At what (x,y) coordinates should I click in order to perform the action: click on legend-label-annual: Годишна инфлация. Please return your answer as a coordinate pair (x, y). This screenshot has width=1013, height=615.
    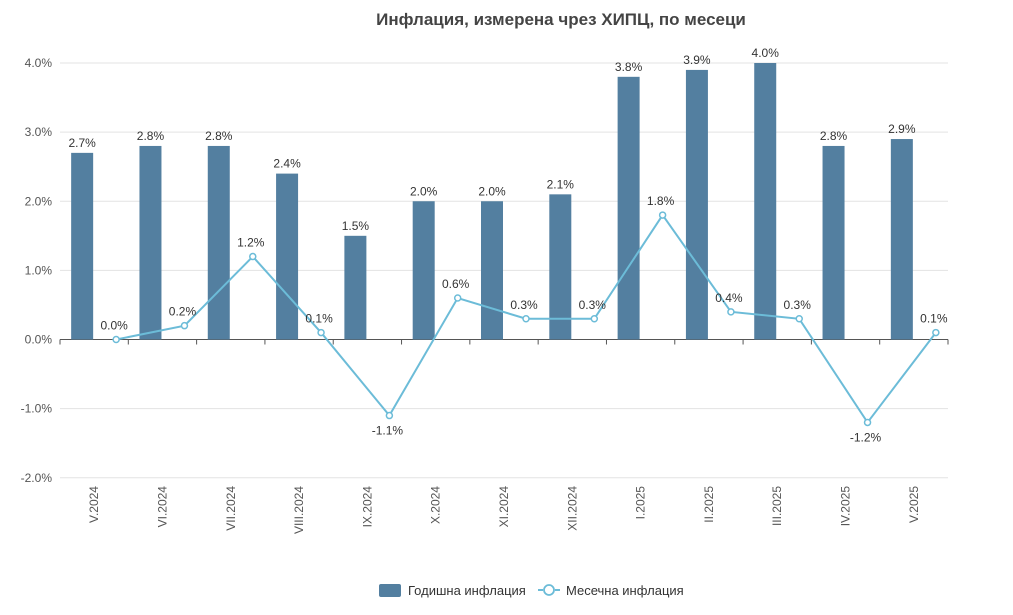
    Looking at the image, I should click on (467, 590).